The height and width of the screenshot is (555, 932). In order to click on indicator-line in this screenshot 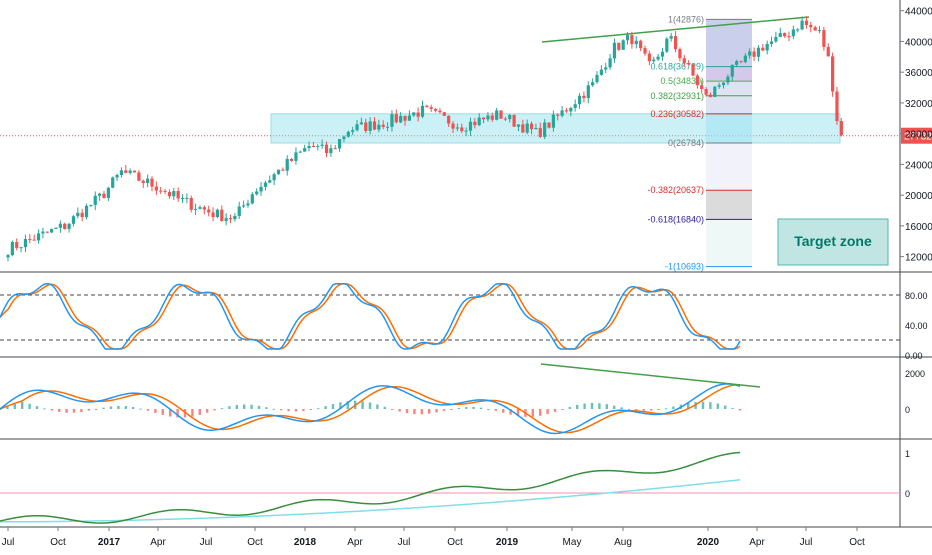, I will do `click(370, 487)`.